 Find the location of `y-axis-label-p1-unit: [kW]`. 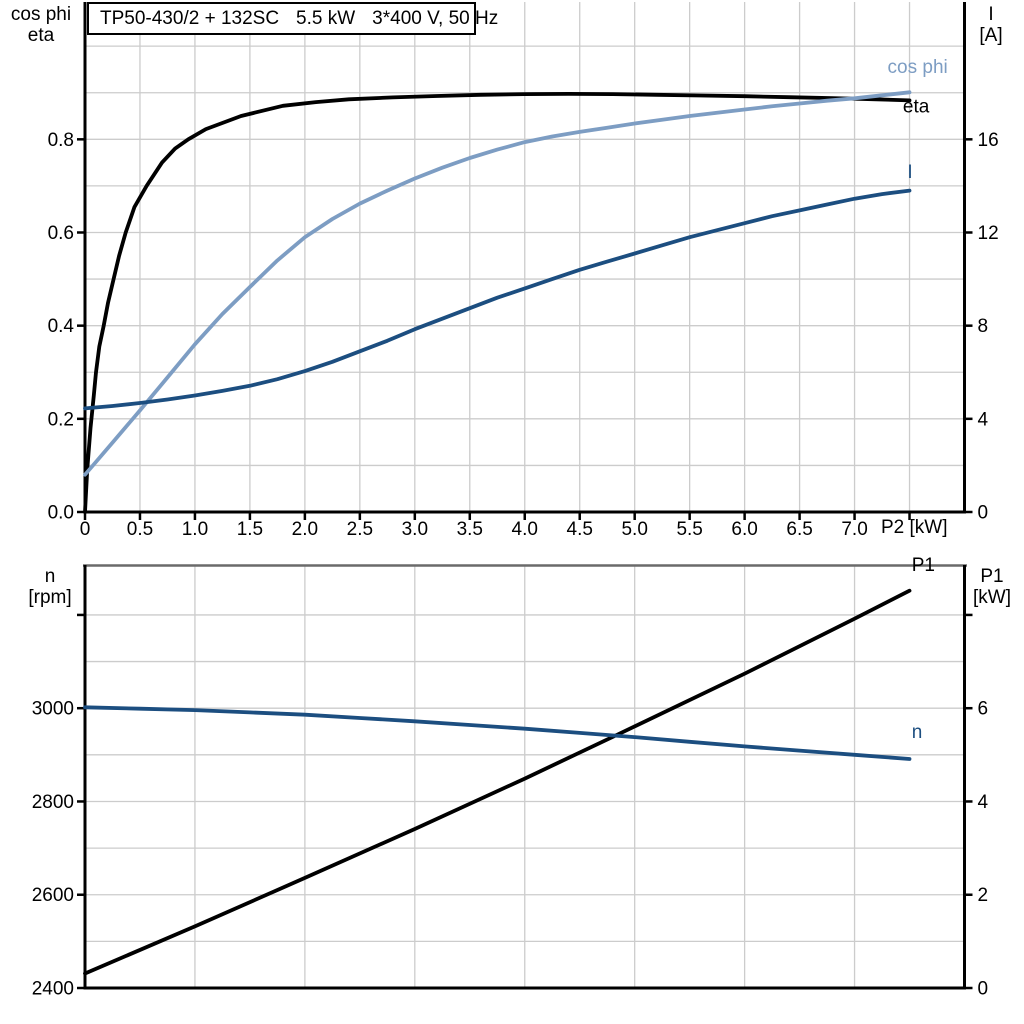

y-axis-label-p1-unit: [kW] is located at coordinates (992, 597).